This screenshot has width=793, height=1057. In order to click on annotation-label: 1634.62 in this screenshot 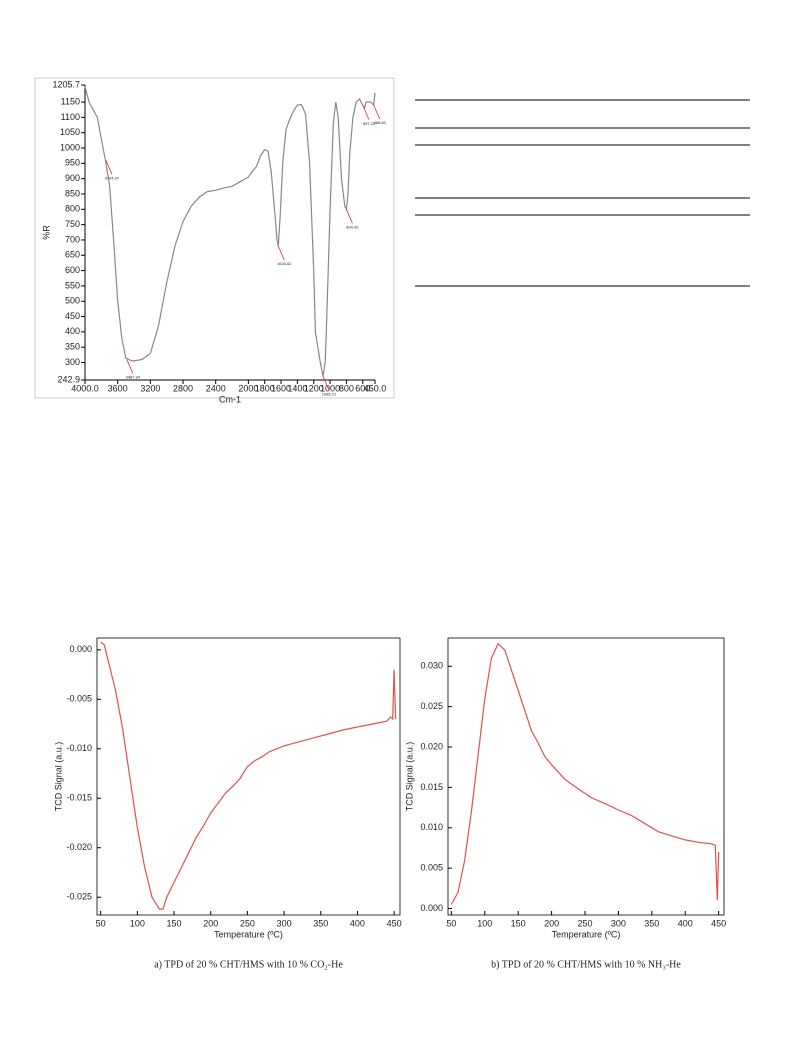, I will do `click(284, 263)`.